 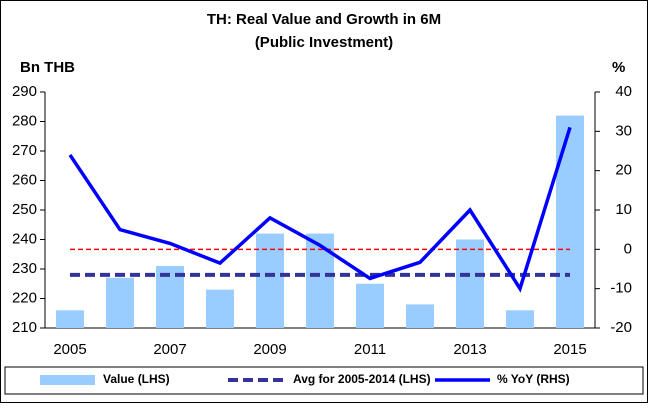 What do you see at coordinates (24, 91) in the screenshot?
I see `y-tick-label: 290` at bounding box center [24, 91].